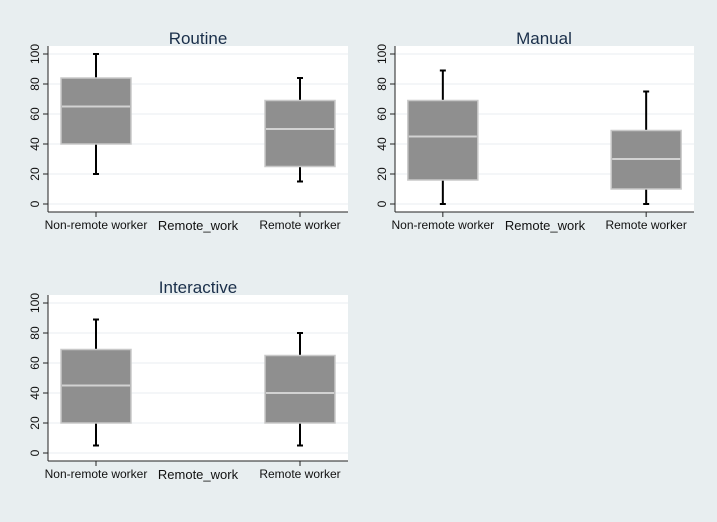  Describe the element at coordinates (544, 38) in the screenshot. I see `panel-title: Manual` at that location.